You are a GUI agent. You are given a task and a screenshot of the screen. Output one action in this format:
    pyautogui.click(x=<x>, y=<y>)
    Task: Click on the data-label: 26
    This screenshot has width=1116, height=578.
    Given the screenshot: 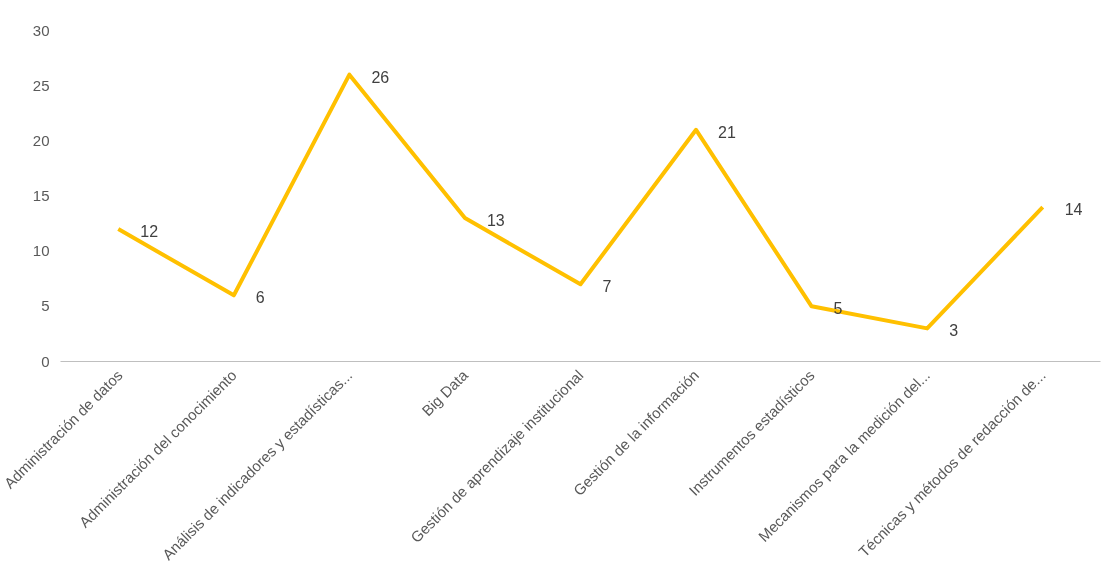 What is the action you would take?
    pyautogui.click(x=380, y=77)
    